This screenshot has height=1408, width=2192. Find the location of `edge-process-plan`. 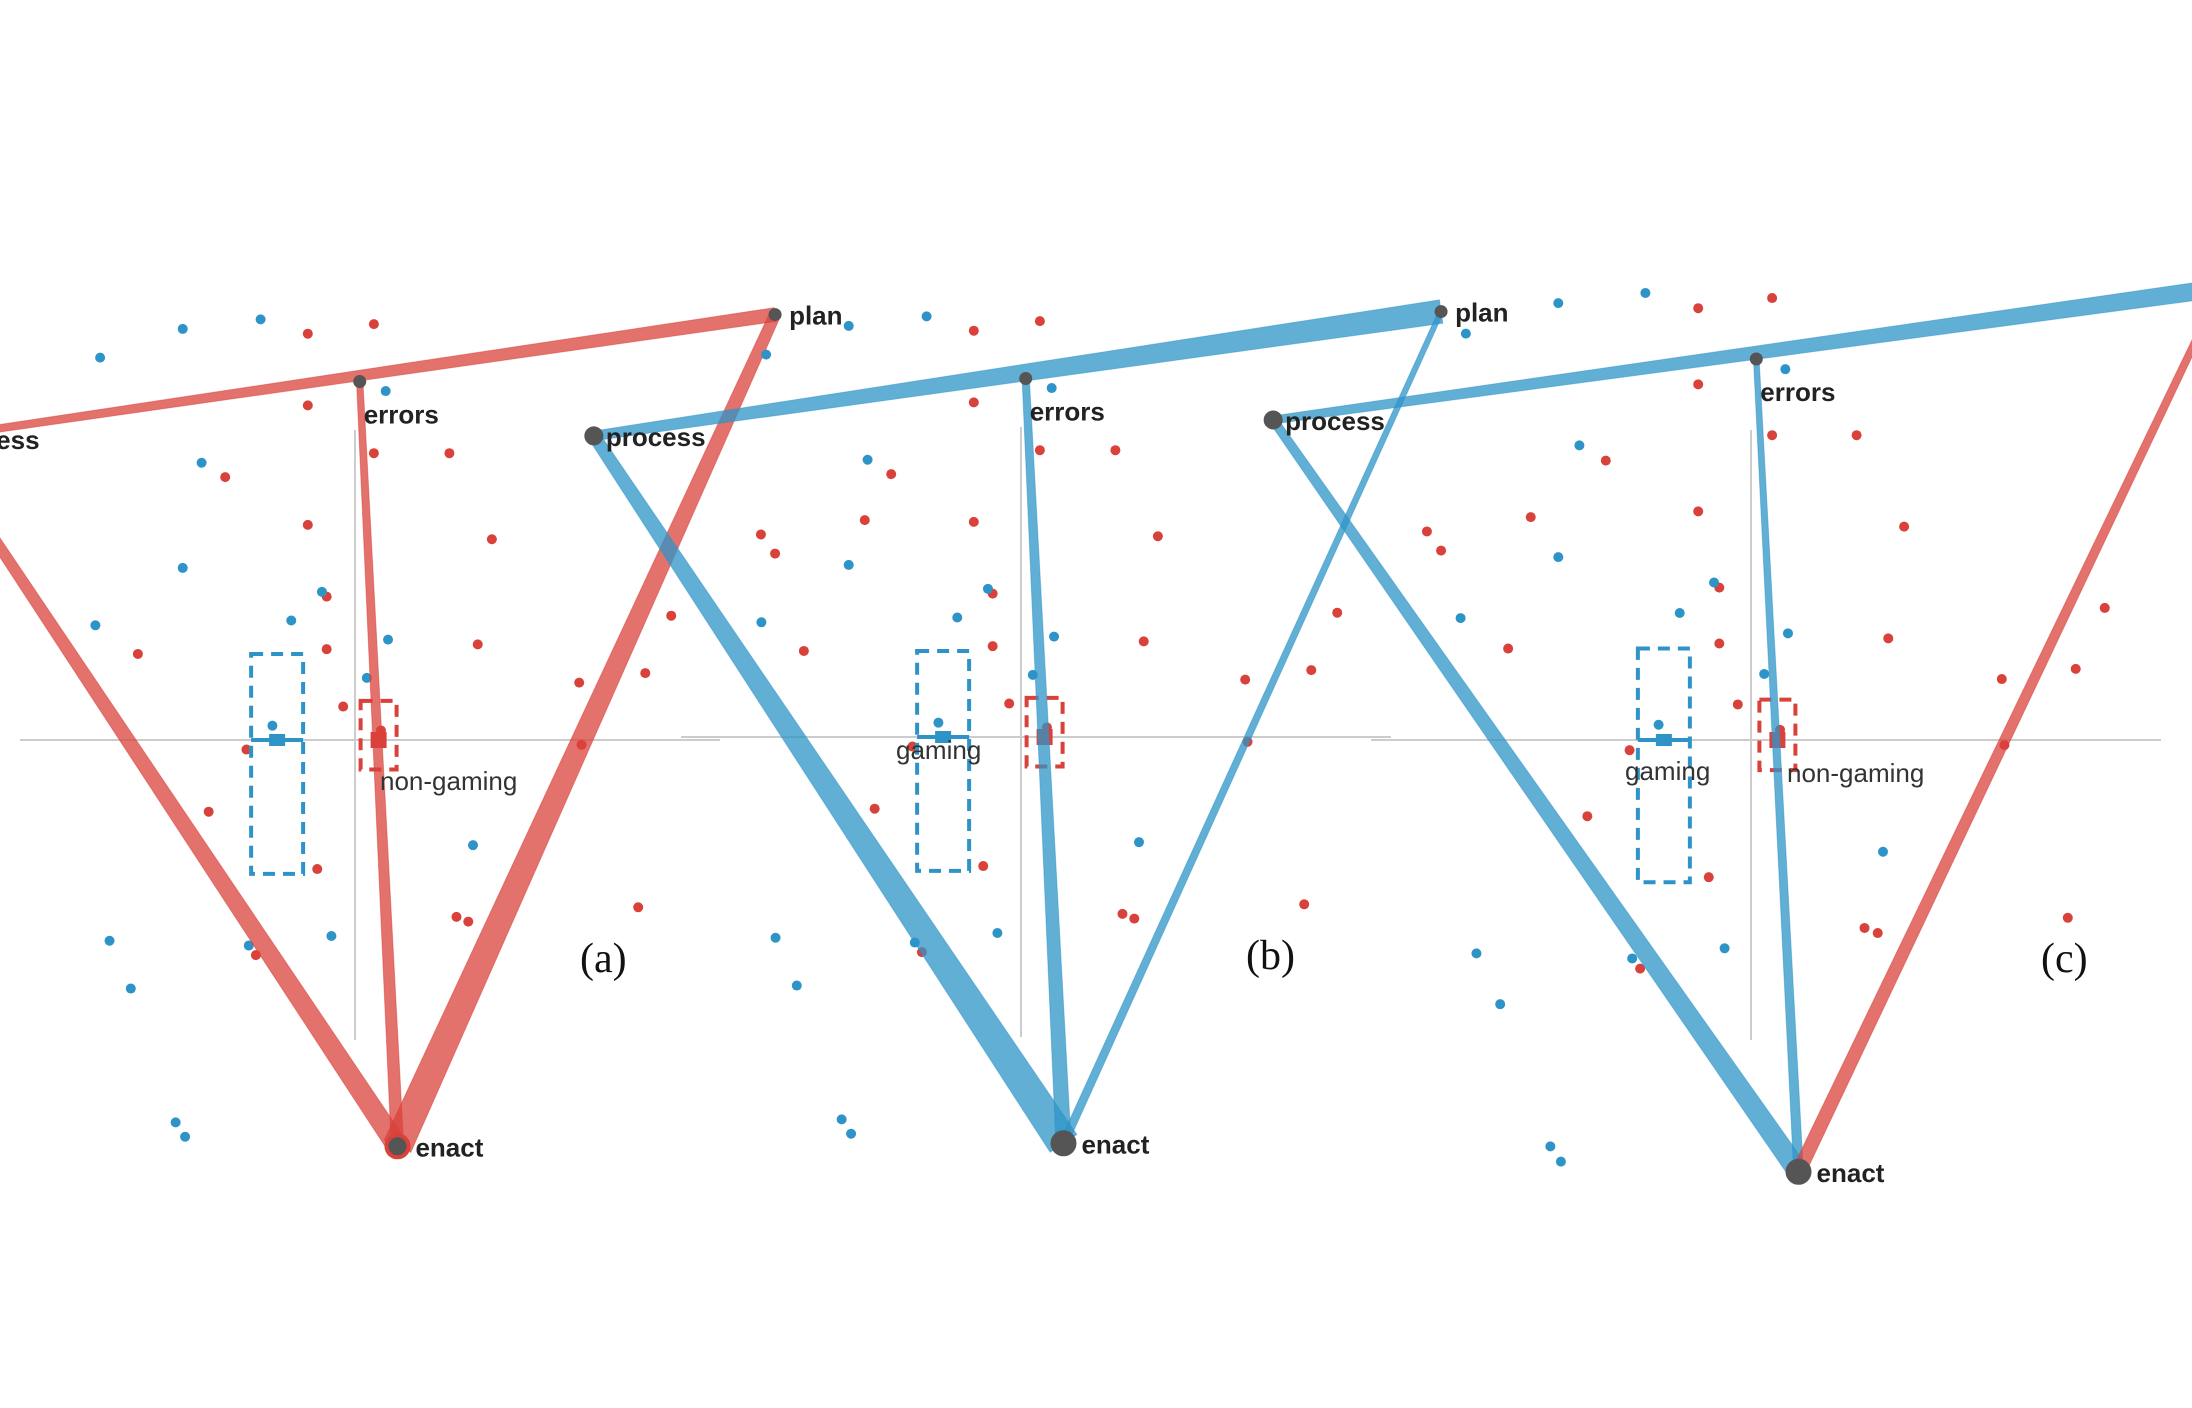

edge-process-plan is located at coordinates (1732, 353).